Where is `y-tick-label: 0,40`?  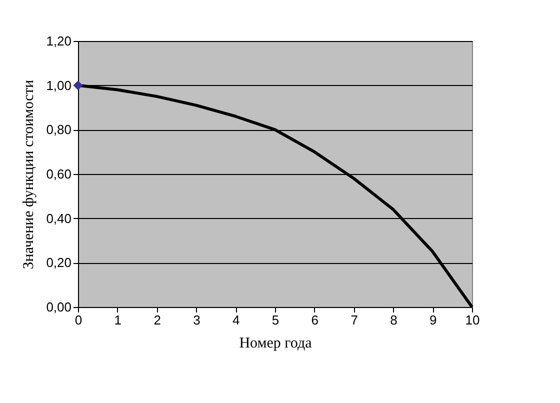
y-tick-label: 0,40 is located at coordinates (59, 218).